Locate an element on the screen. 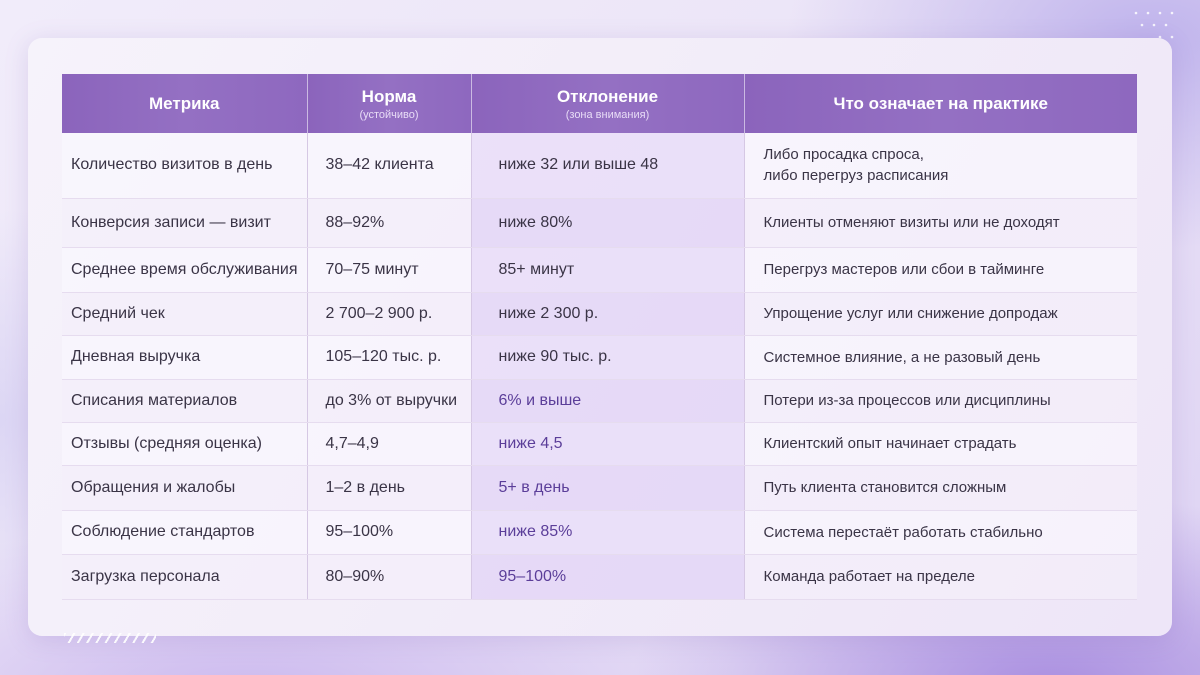 The width and height of the screenshot is (1200, 675). header-norm: Норма (устойчиво) is located at coordinates (389, 103).